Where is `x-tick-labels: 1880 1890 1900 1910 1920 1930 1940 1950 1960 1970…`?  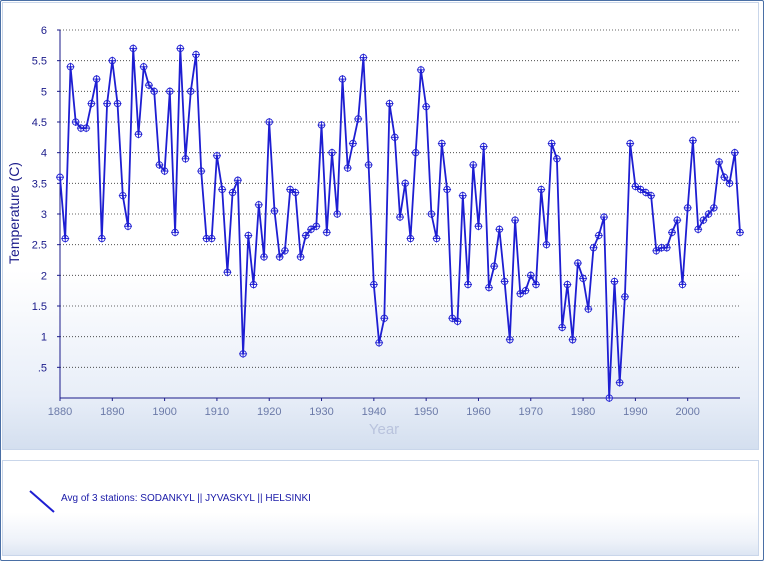 x-tick-labels: 1880 1890 1900 1910 1920 1930 1940 1950 1960 1970… is located at coordinates (374, 412).